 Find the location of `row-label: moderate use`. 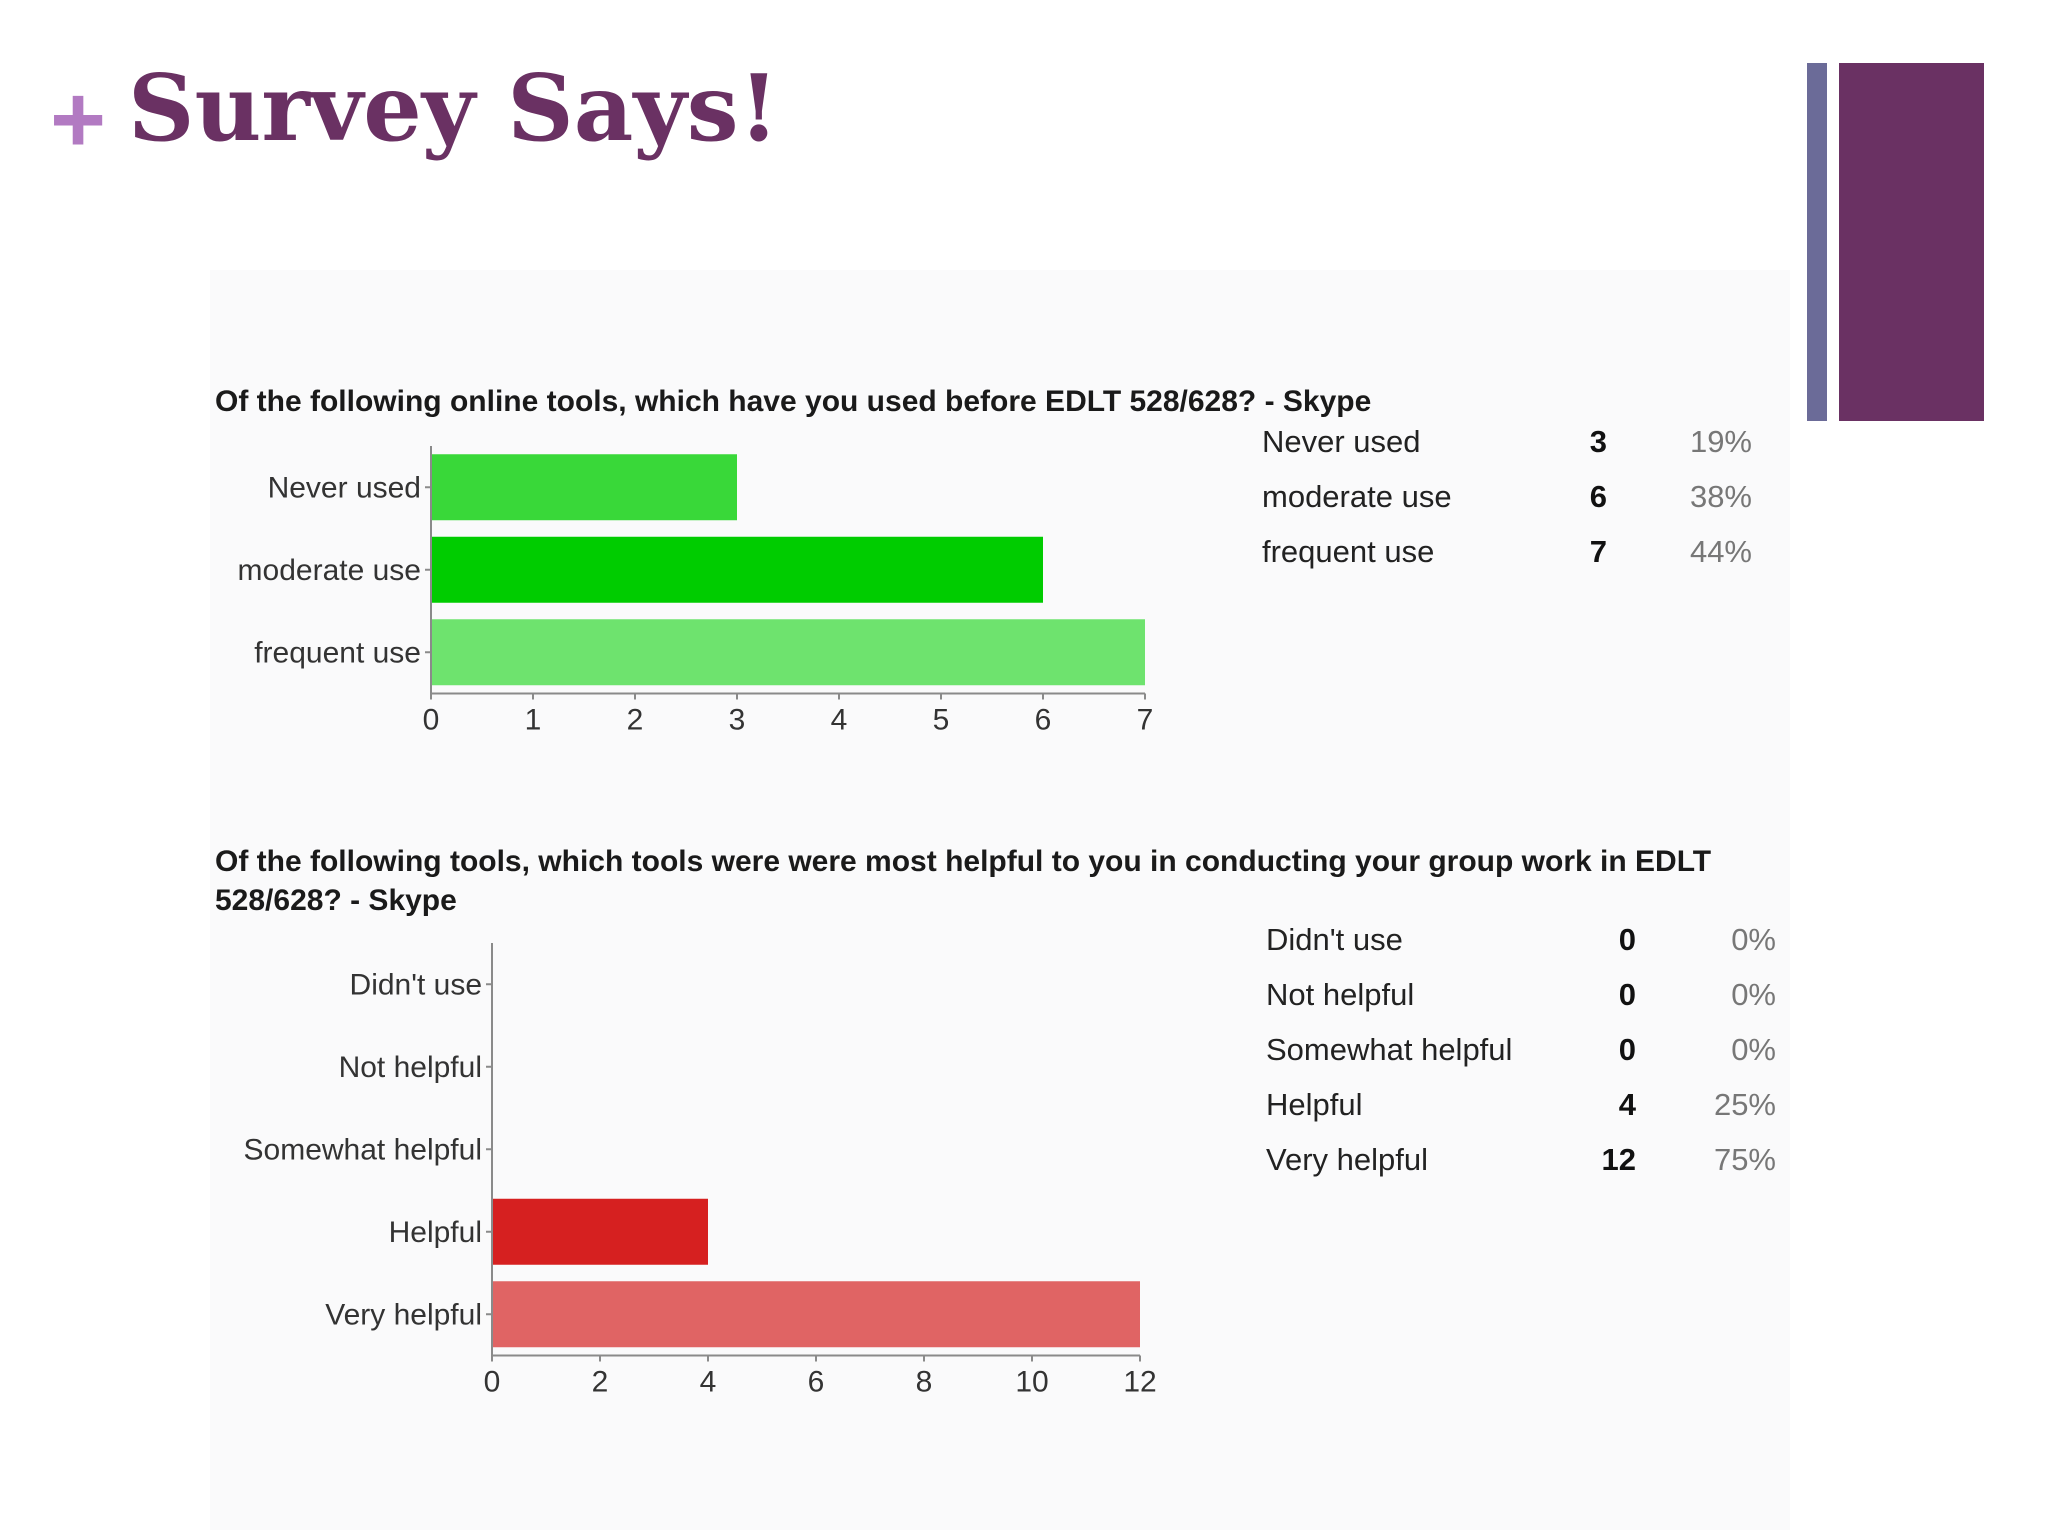

row-label: moderate use is located at coordinates (1357, 496).